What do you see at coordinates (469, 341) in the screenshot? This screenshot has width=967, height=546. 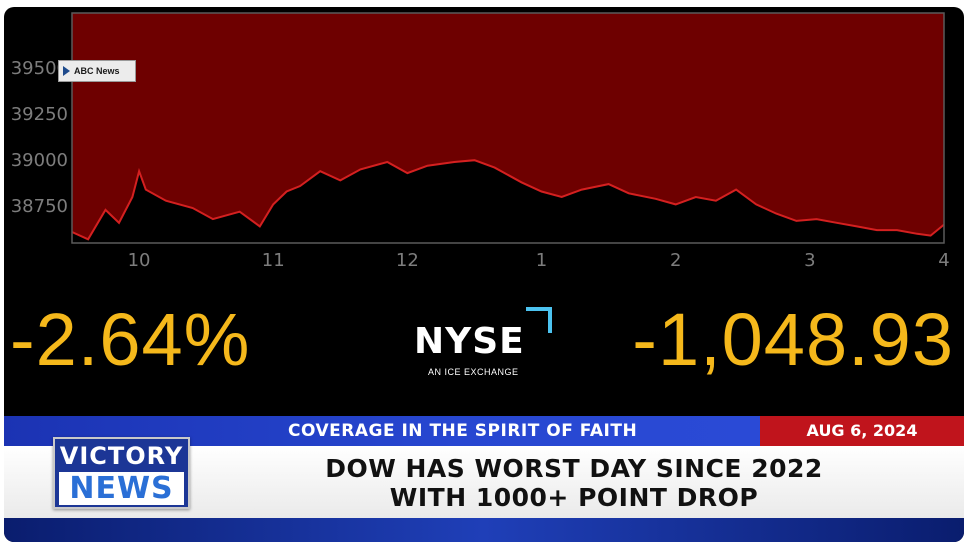 I see `nyse-wordmark: NYSE` at bounding box center [469, 341].